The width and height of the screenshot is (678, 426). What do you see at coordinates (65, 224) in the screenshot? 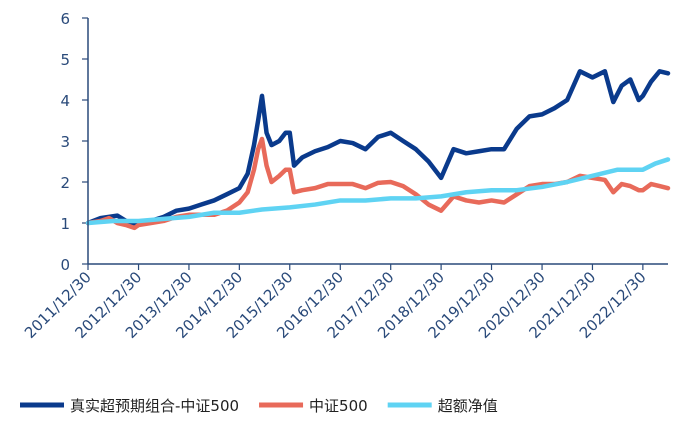
I see `y-tick-label: 1` at bounding box center [65, 224].